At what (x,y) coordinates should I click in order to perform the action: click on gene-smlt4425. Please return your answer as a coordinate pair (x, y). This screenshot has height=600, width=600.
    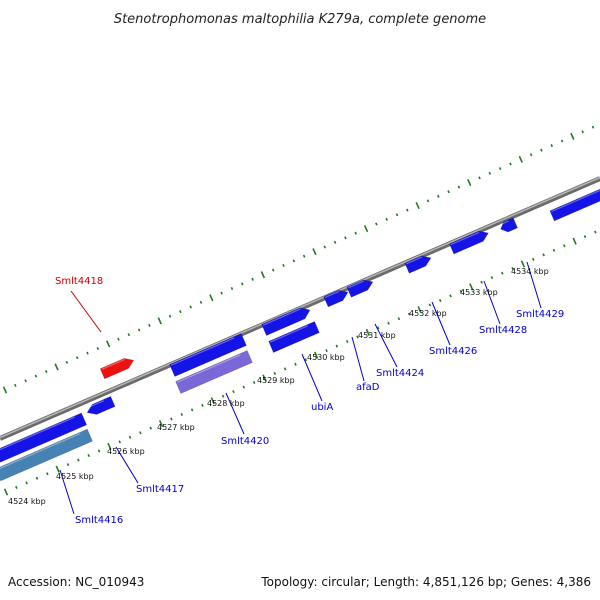
    Looking at the image, I should click on (418, 263).